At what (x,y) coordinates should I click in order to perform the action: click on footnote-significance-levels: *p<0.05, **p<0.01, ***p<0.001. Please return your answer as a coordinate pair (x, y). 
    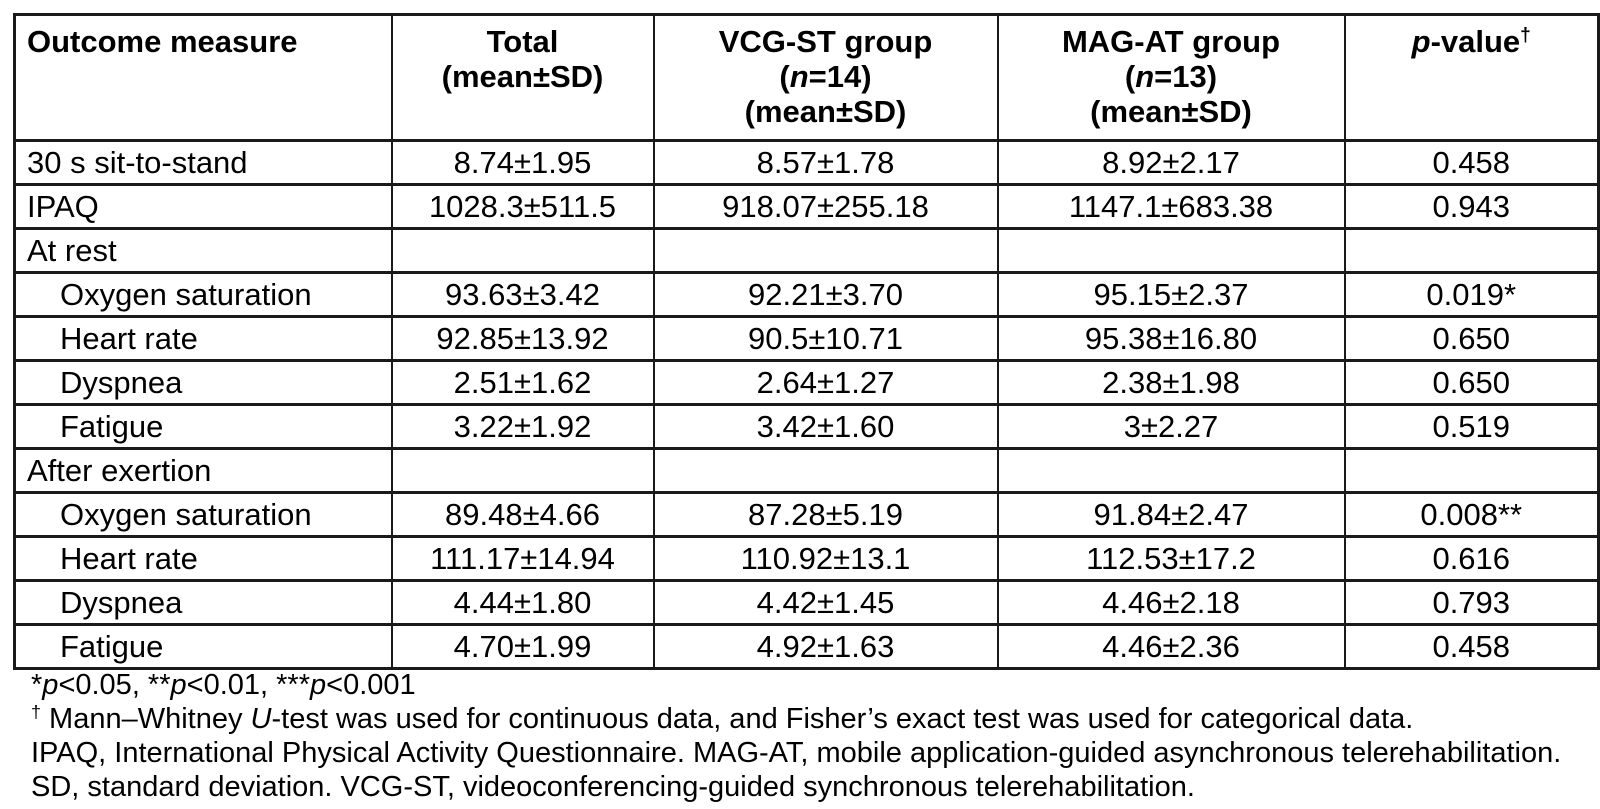
    Looking at the image, I should click on (805, 685).